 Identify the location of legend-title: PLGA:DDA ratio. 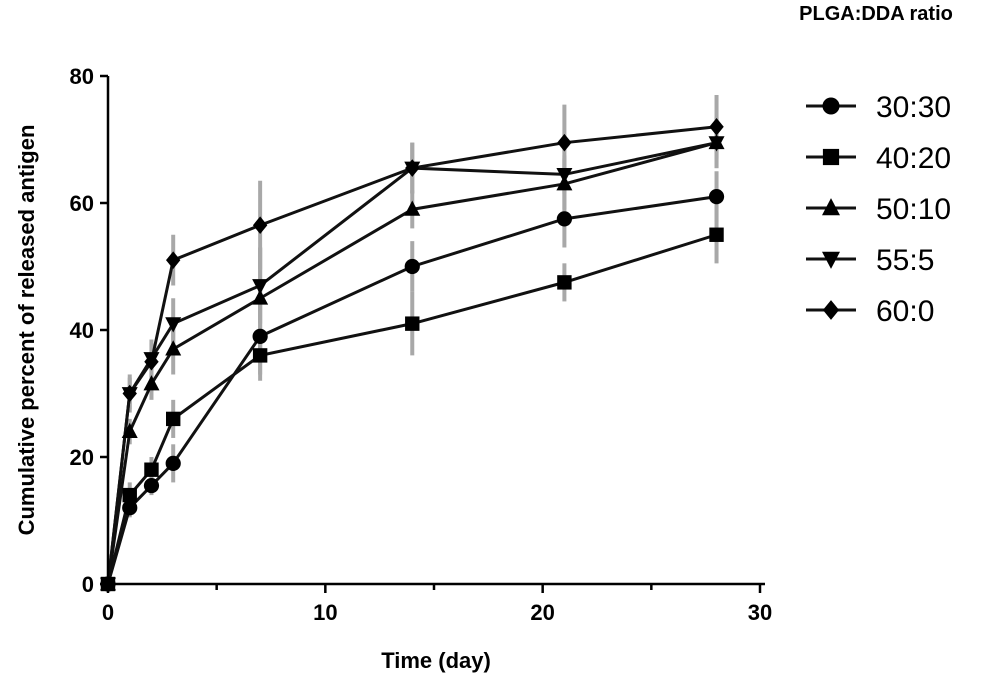
(876, 14).